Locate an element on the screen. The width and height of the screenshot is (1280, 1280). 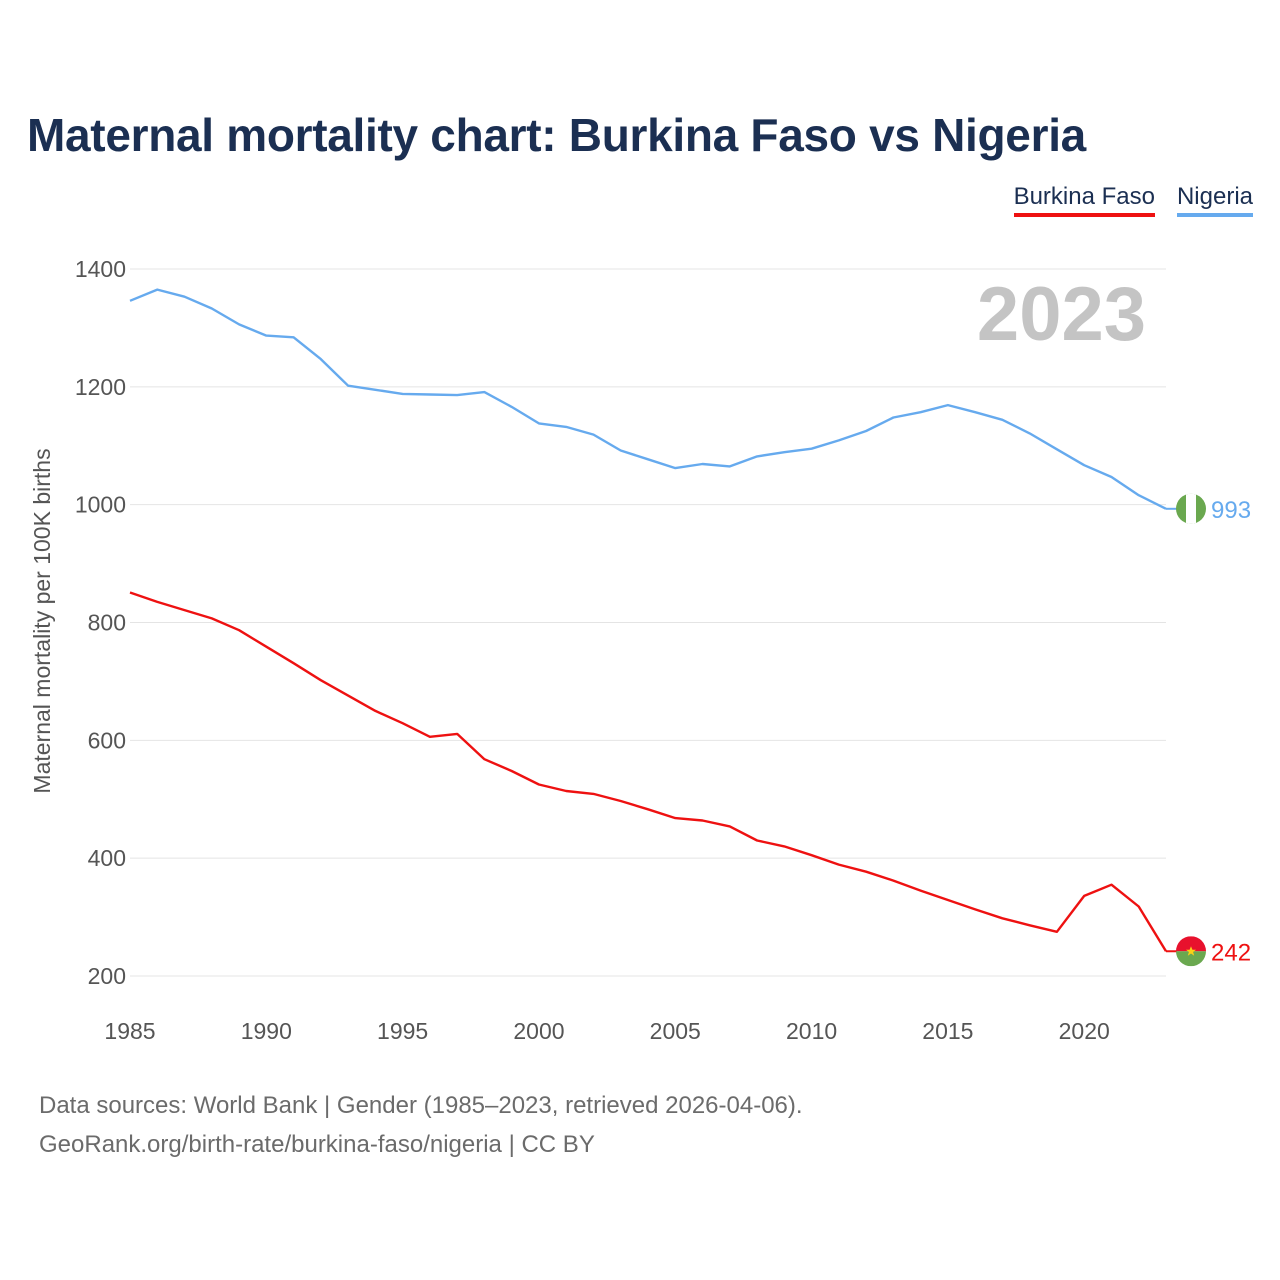
y-tick-label: 400 is located at coordinates (107, 858).